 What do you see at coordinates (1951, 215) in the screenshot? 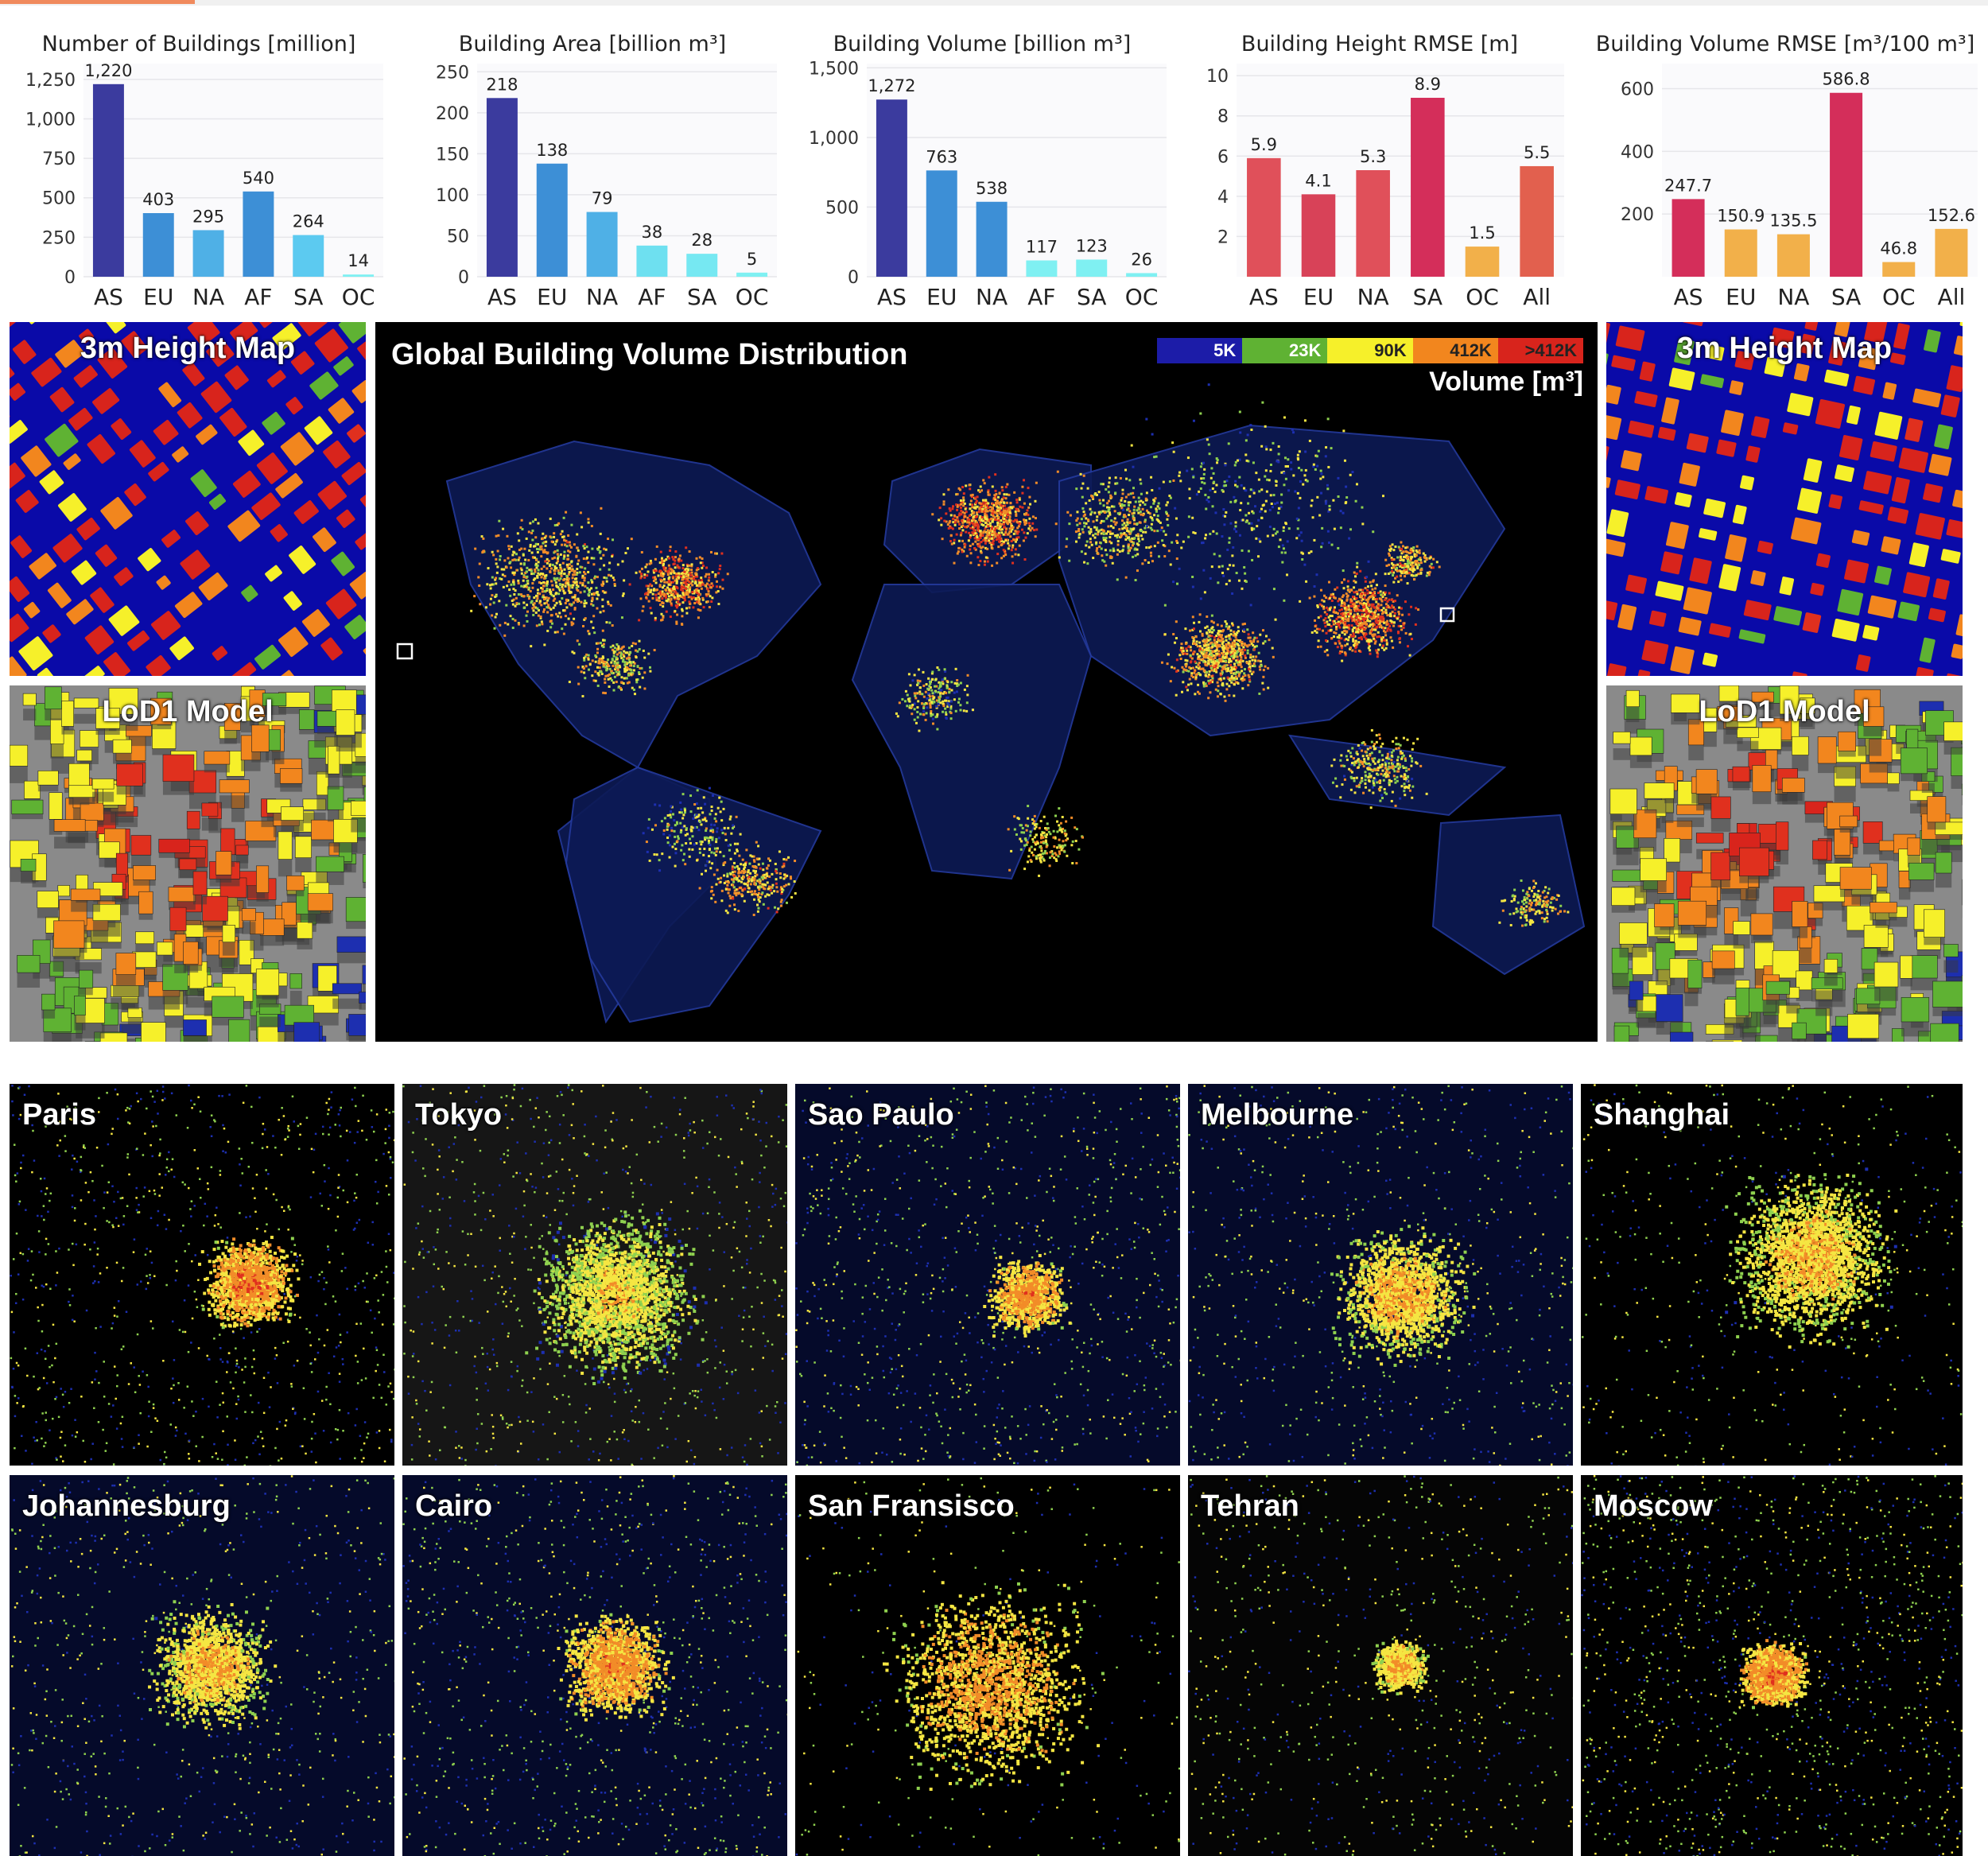
I see `bar-value-label: 152.6` at bounding box center [1951, 215].